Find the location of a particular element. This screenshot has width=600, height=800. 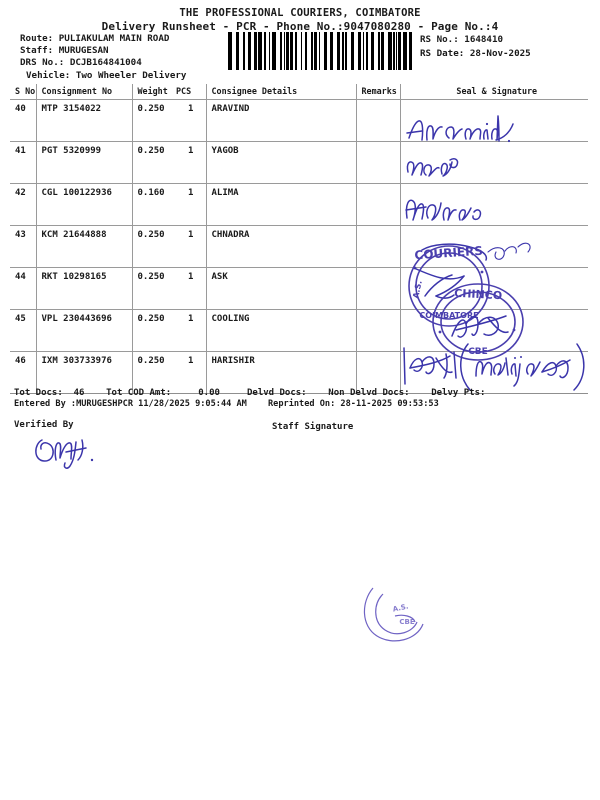

faint-stamp-text: A.S. is located at coordinates (400, 607).